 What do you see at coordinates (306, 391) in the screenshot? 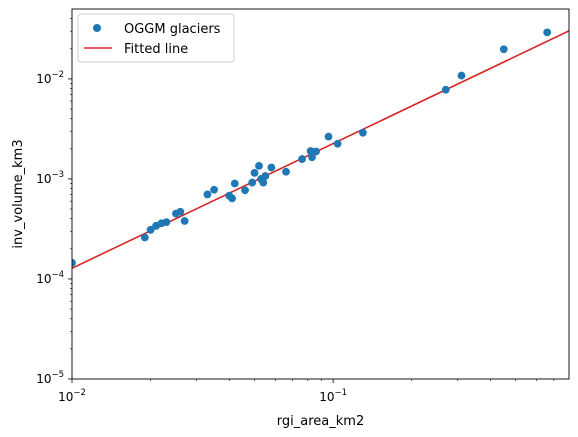
I see `x-axis-ticks: 10⁻² 10⁻¹` at bounding box center [306, 391].